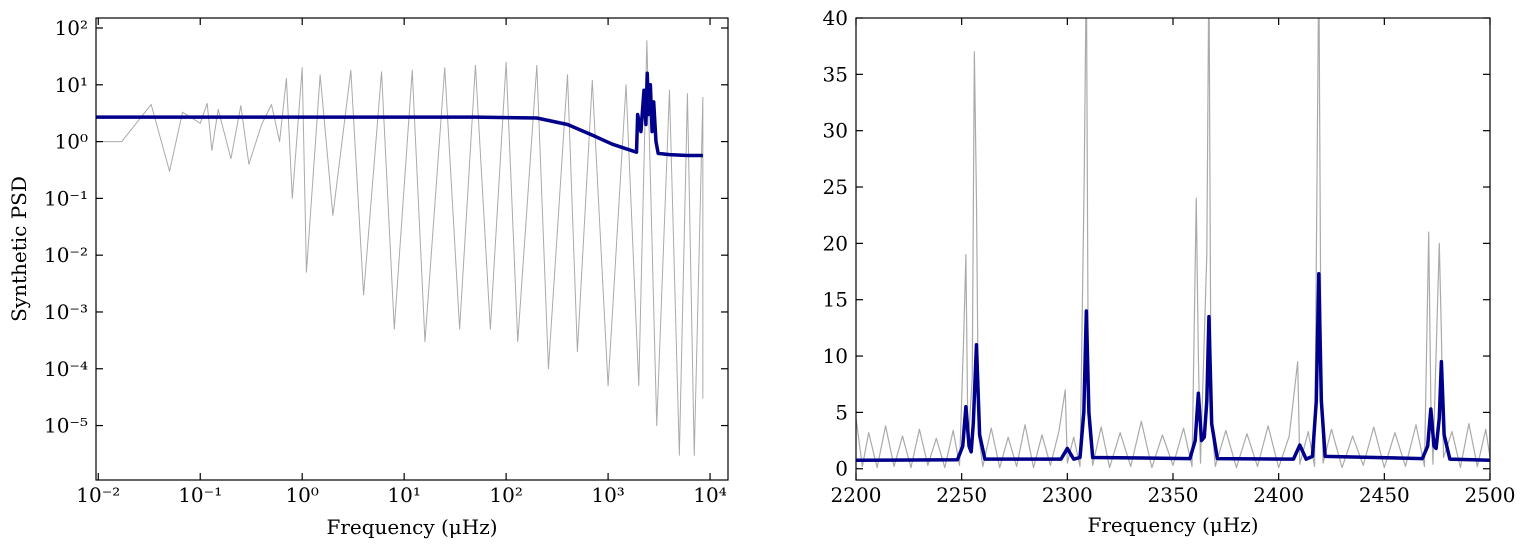  I want to click on x-tick-label: 10⁻², so click(98, 495).